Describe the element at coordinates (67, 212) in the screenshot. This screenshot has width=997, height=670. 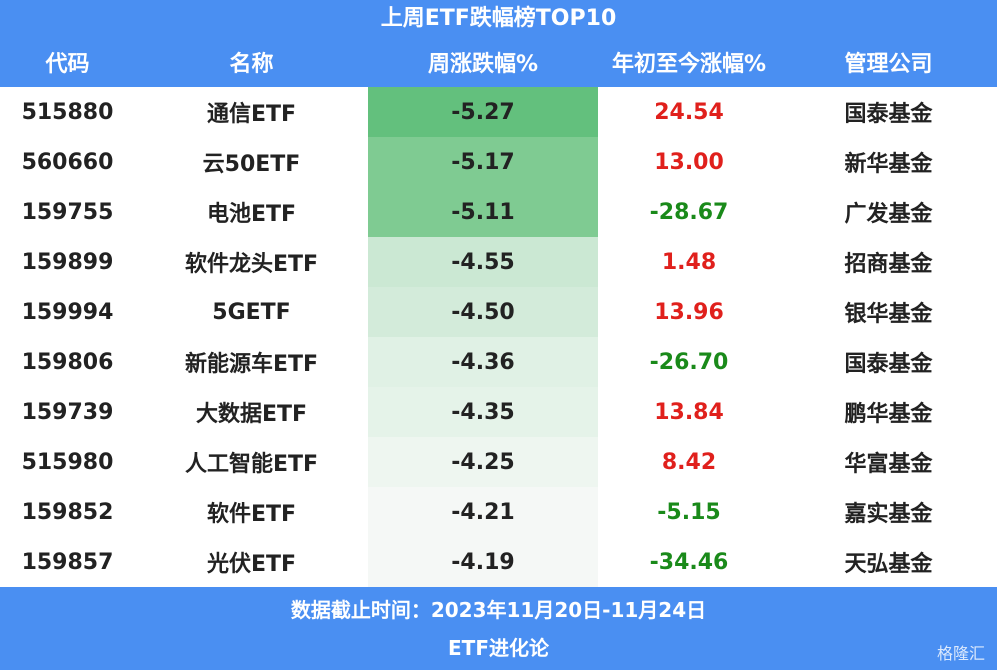
I see `code: 159755` at that location.